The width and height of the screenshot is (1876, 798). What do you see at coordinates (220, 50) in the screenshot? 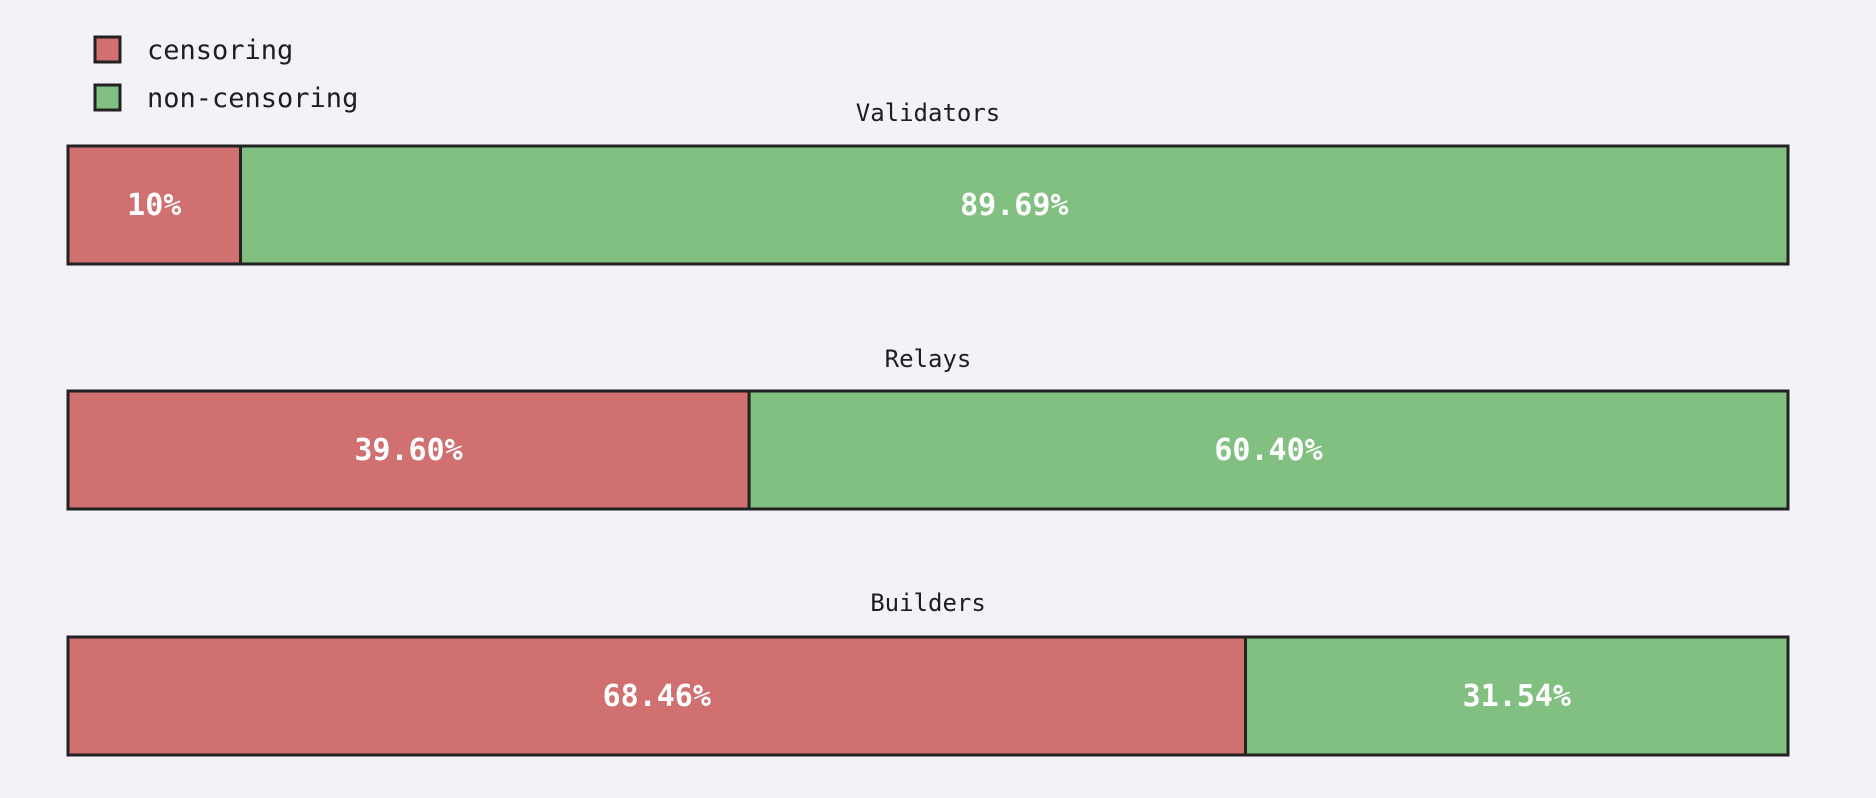
I see `legend-label-censoring: censoring` at bounding box center [220, 50].